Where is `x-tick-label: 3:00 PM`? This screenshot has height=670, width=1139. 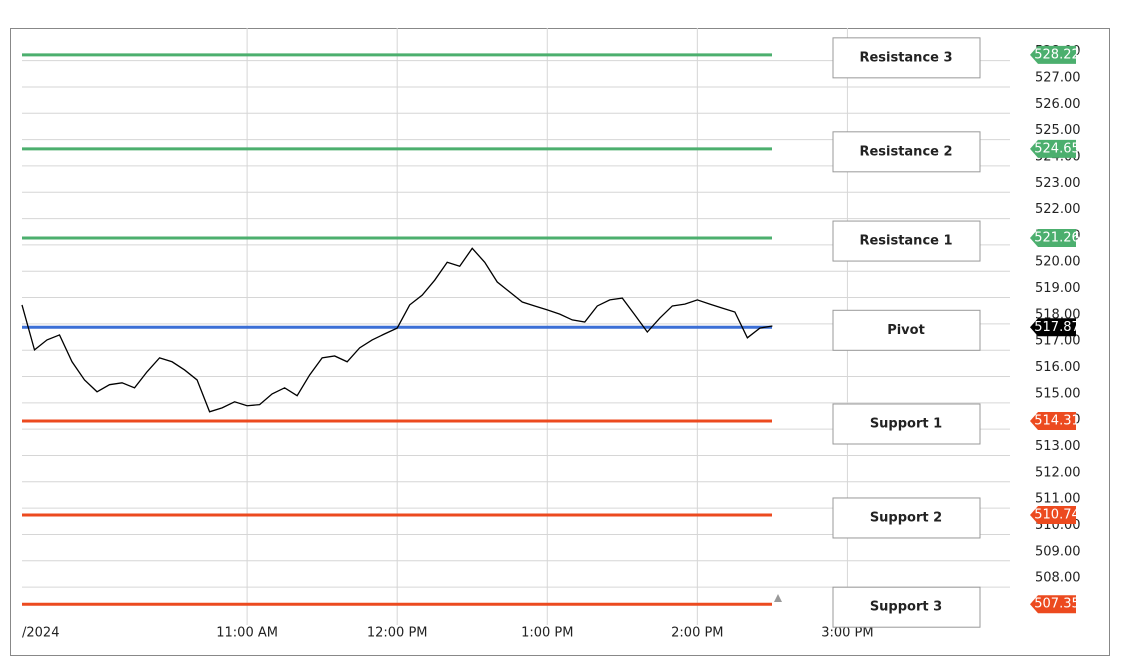 x-tick-label: 3:00 PM is located at coordinates (847, 633).